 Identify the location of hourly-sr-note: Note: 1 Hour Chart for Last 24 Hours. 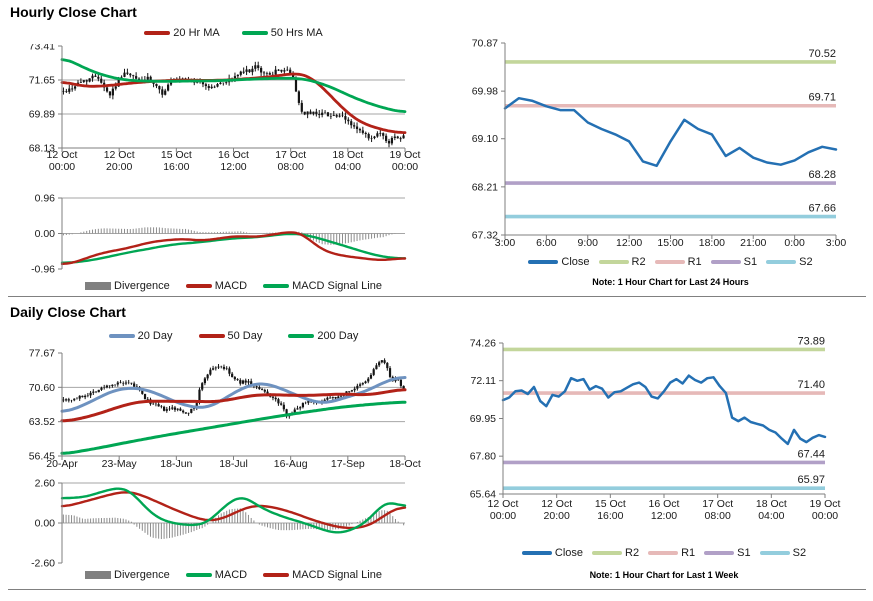
(670, 282).